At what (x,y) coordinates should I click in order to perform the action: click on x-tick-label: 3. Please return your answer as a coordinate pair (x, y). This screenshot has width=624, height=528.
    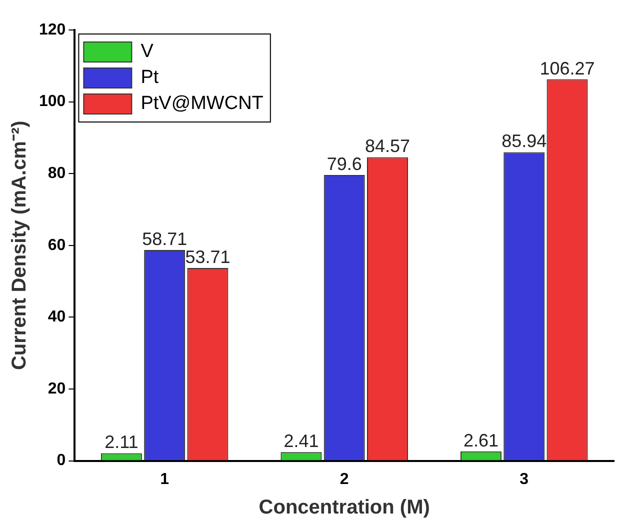
    Looking at the image, I should click on (524, 479).